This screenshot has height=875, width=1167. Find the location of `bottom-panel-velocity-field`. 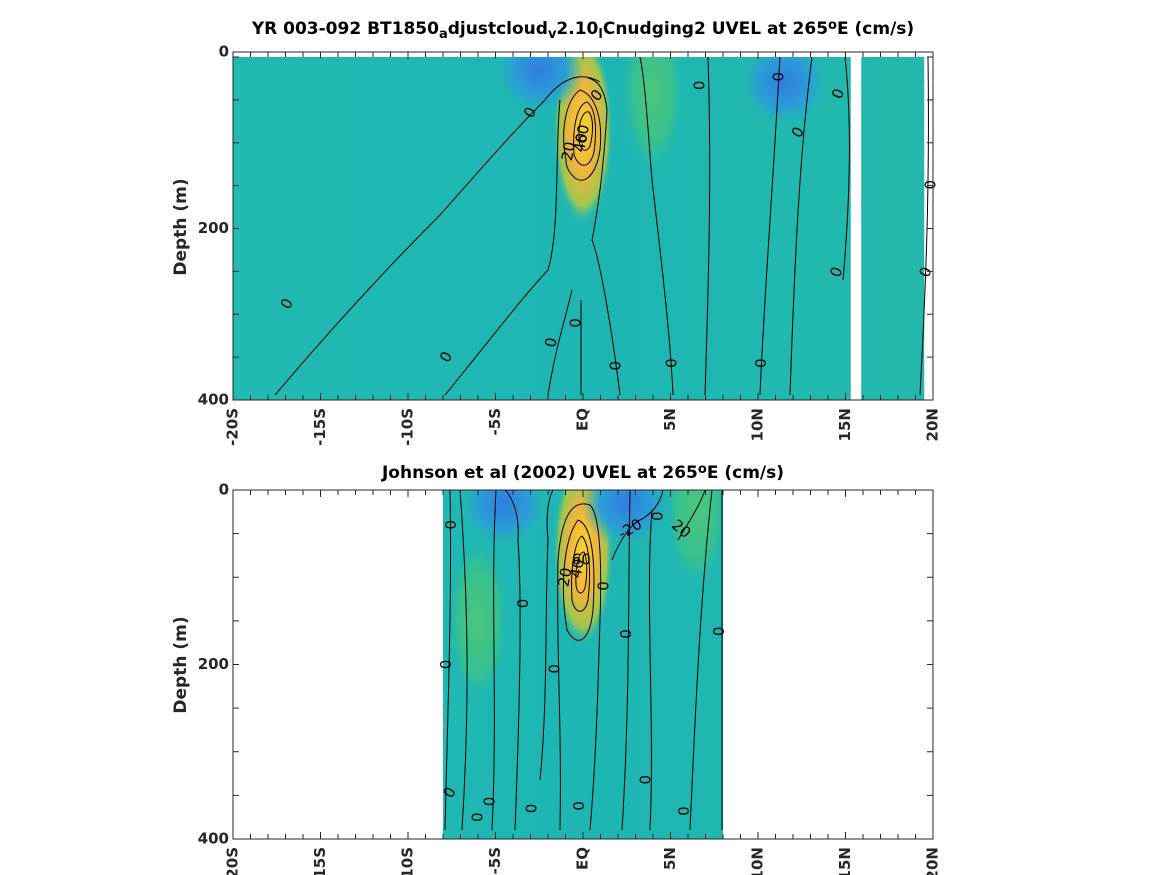

bottom-panel-velocity-field is located at coordinates (583, 664).